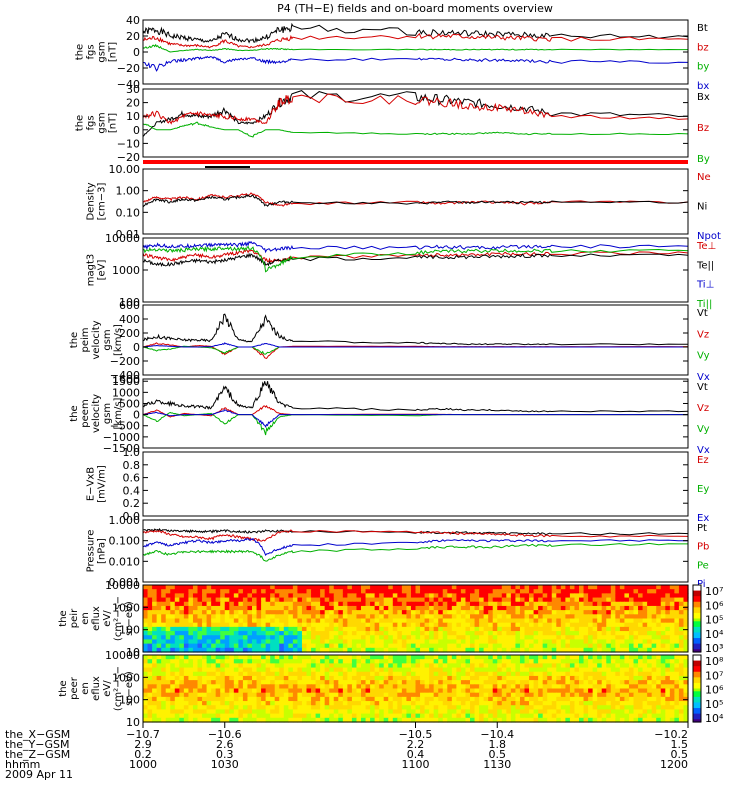  Describe the element at coordinates (674, 764) in the screenshot. I see `footer-value: 1200` at that location.